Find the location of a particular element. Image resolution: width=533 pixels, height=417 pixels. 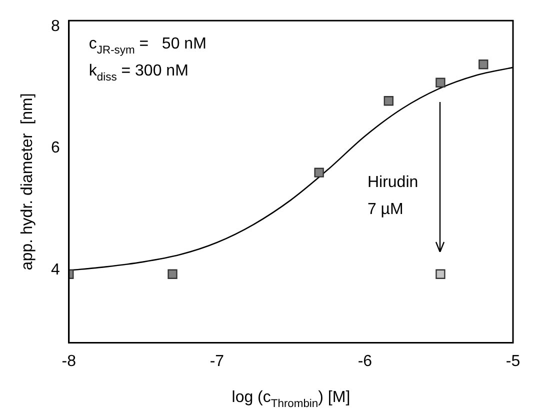

y-axis-title: app. hydr. diameter [nm] is located at coordinates (27, 181).